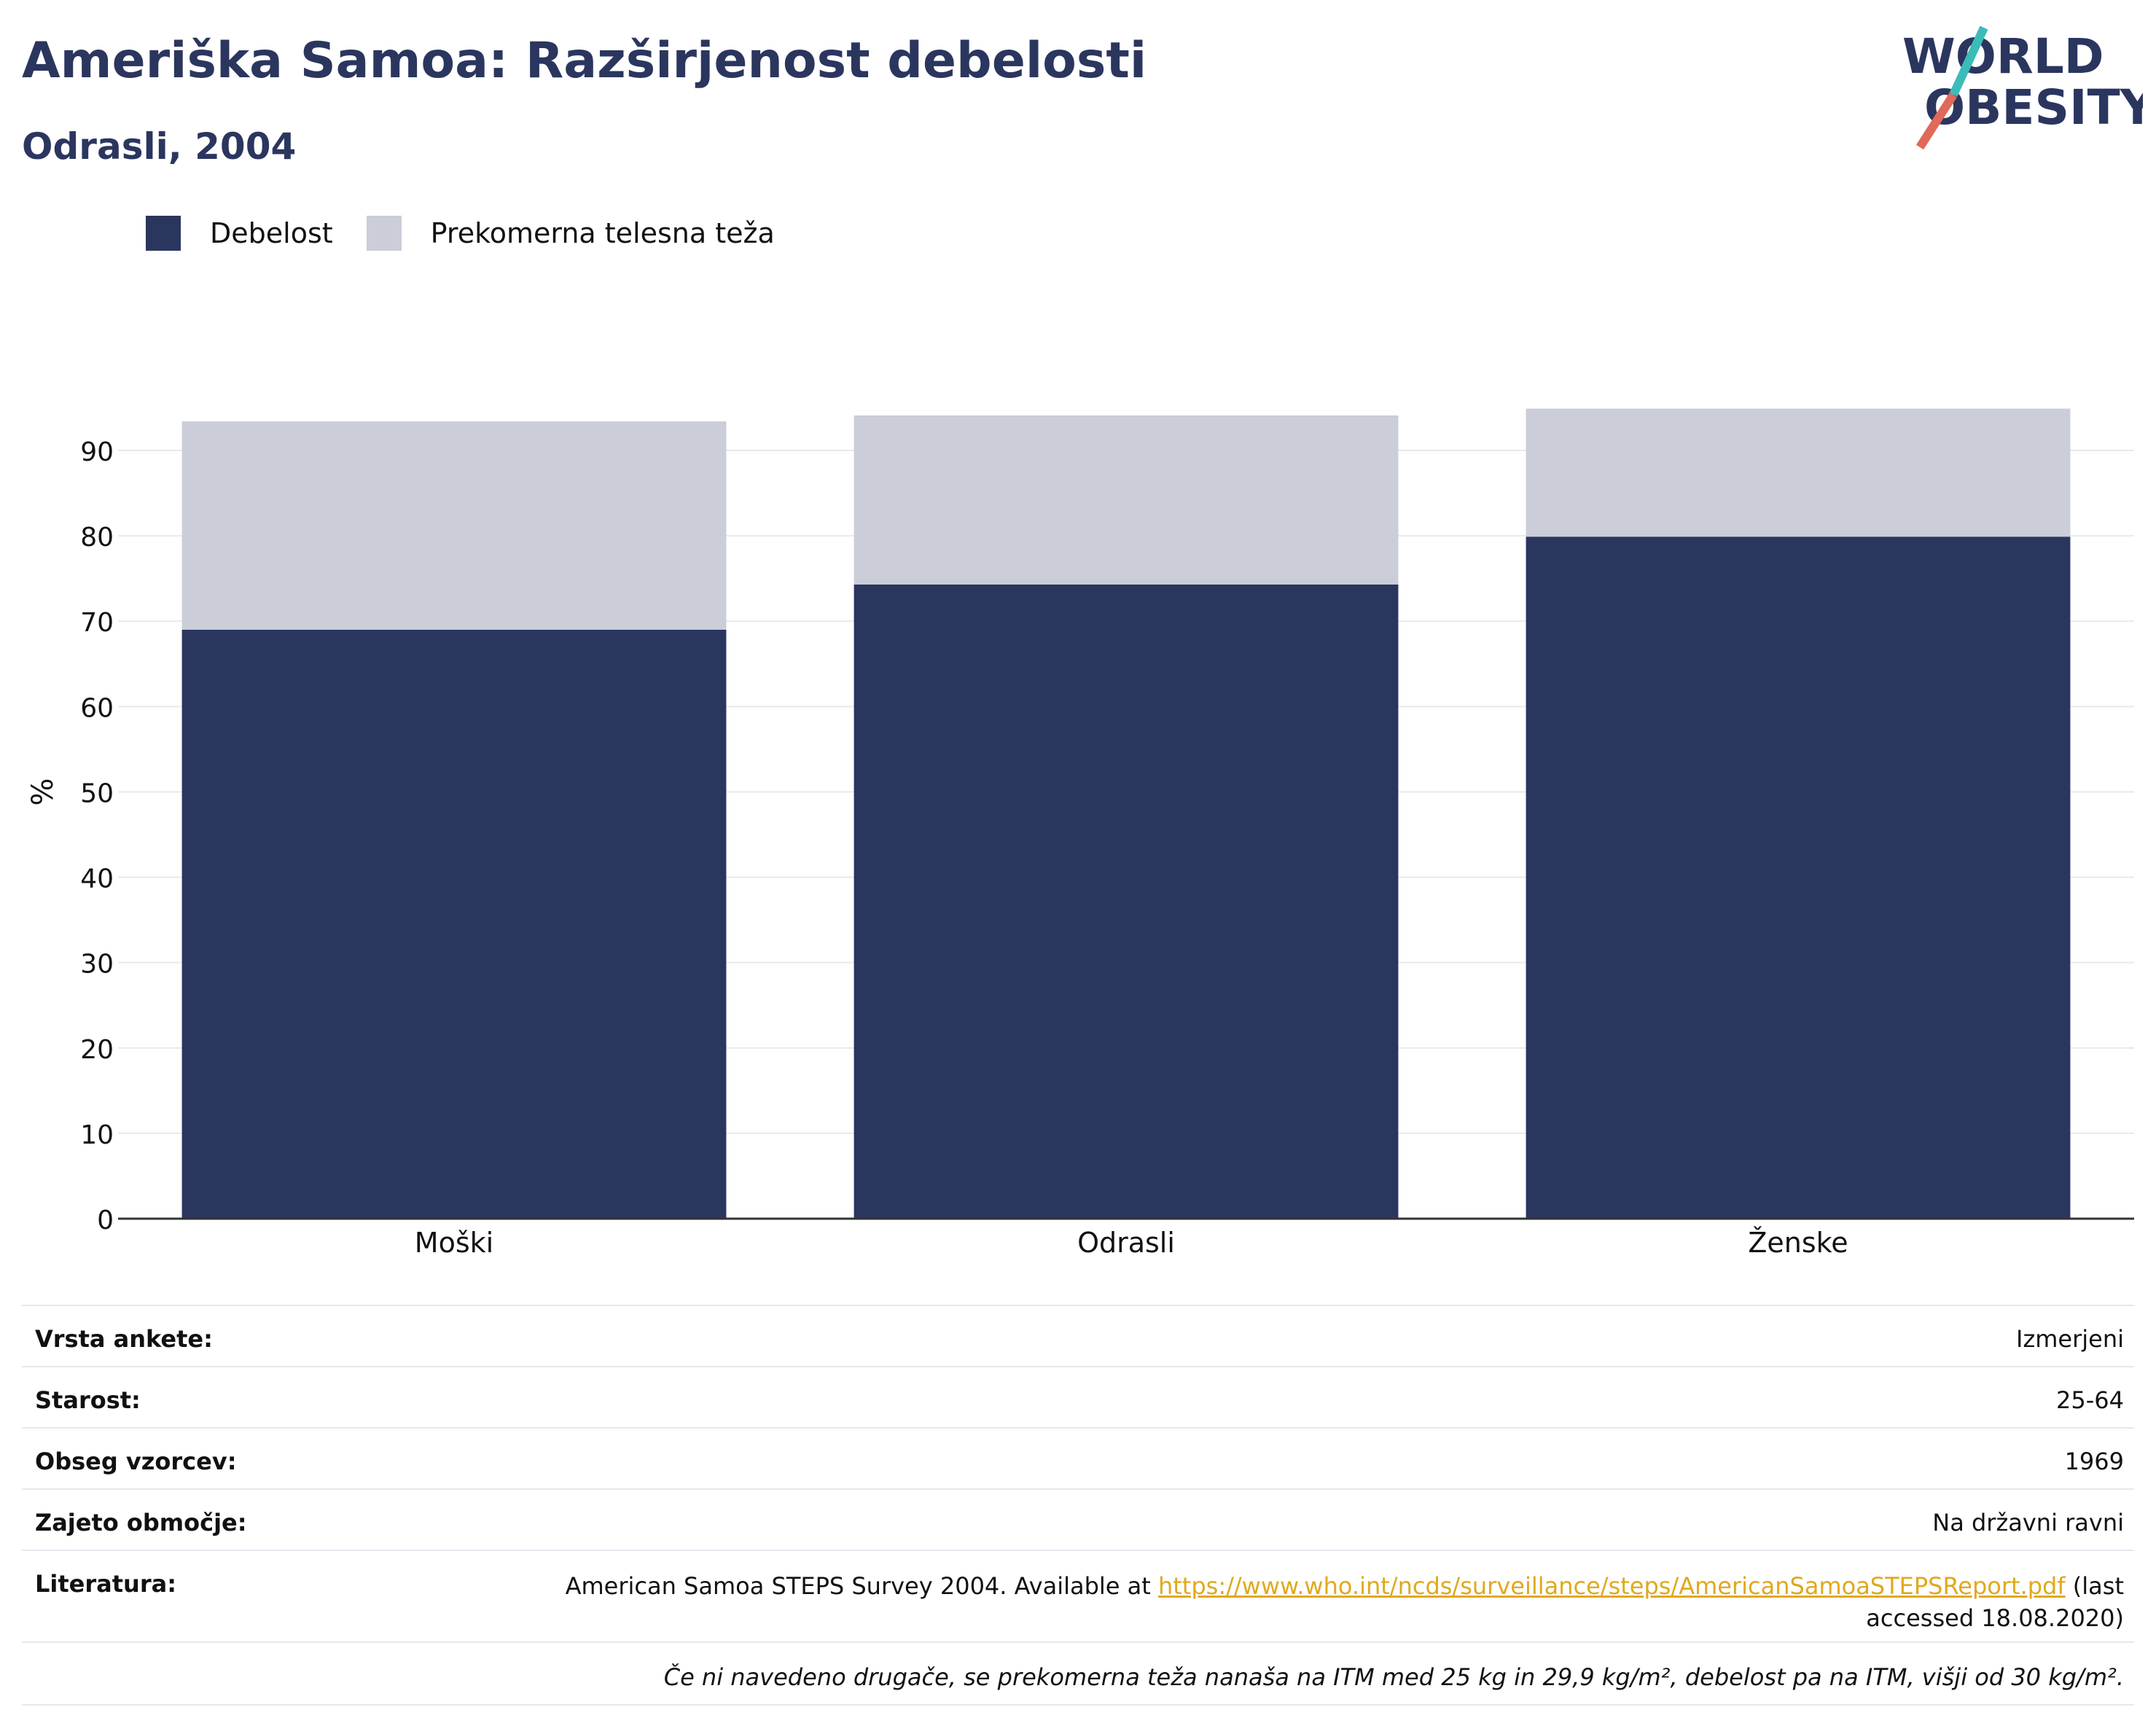  Describe the element at coordinates (124, 1339) in the screenshot. I see `survey-type-label: Vrsta ankete:` at that location.